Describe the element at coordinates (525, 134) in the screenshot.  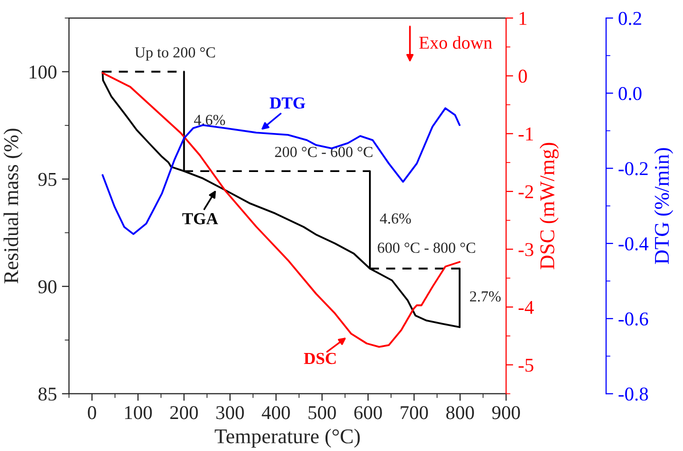
I see `y2-tick-label: -1` at that location.